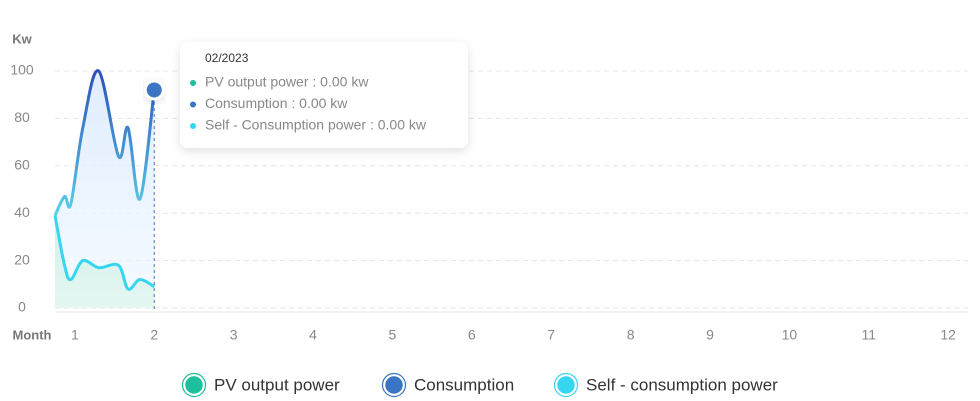  Describe the element at coordinates (22, 38) in the screenshot. I see `y-axis-label: Kw` at that location.